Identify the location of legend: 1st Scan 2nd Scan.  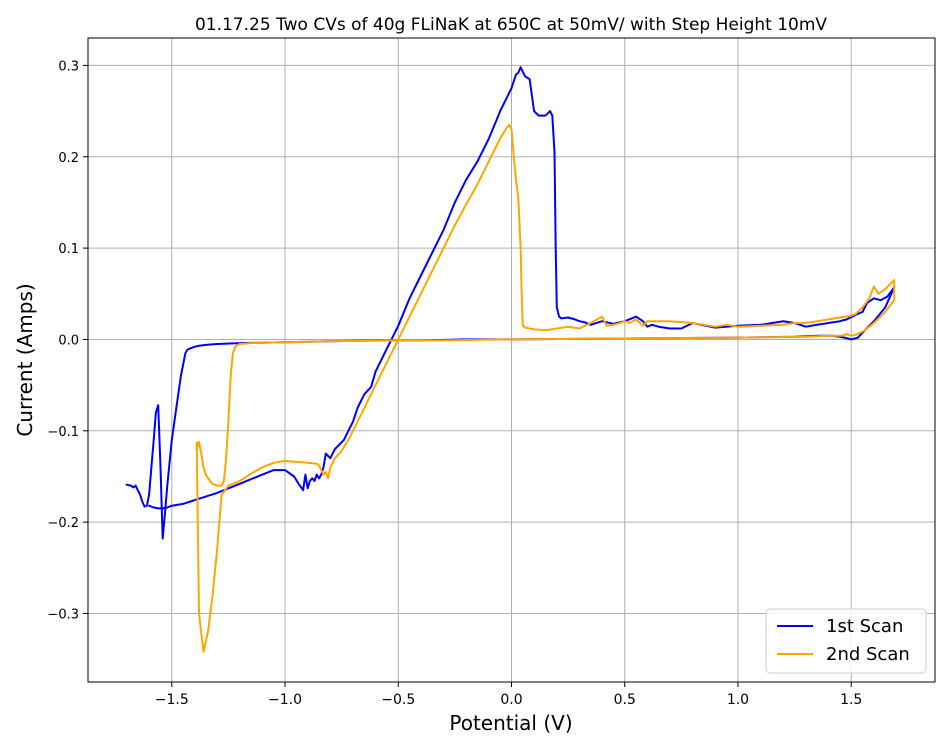
(846, 641).